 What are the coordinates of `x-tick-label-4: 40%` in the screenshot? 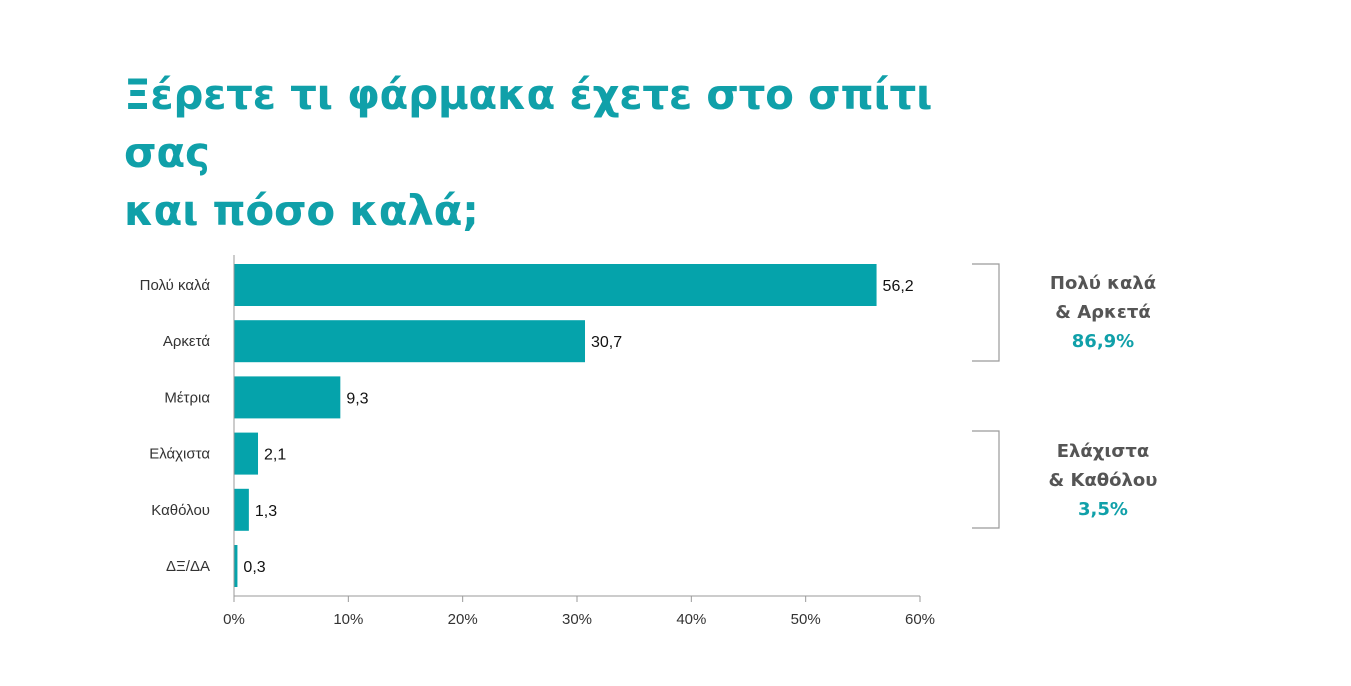 It's located at (691, 619).